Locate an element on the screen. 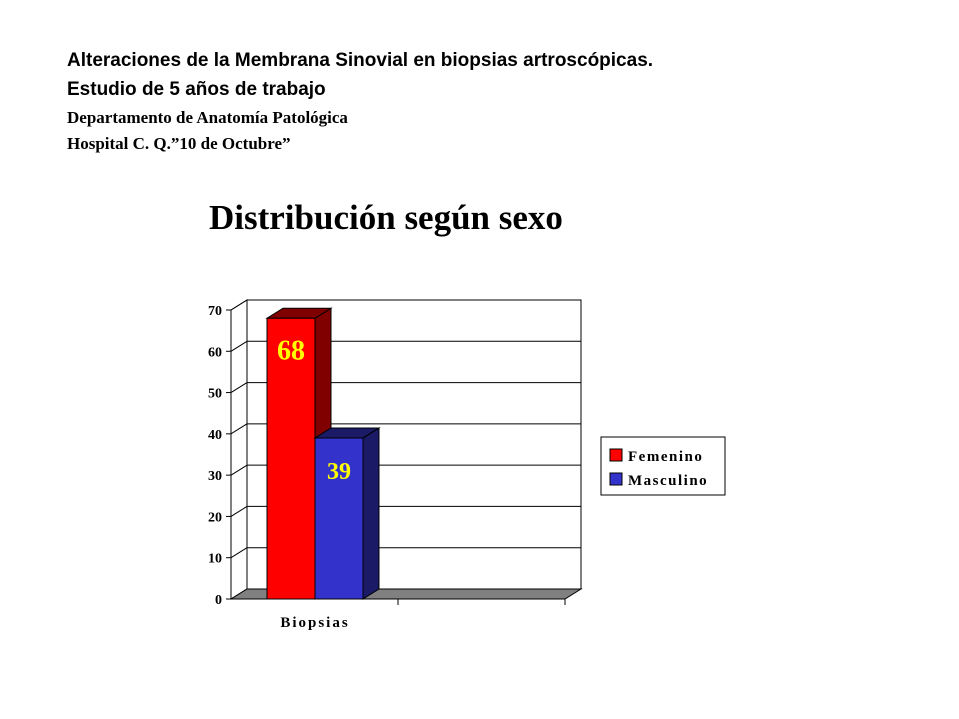 Image resolution: width=959 pixels, height=719 pixels. y-tick-label: 20 is located at coordinates (215, 517).